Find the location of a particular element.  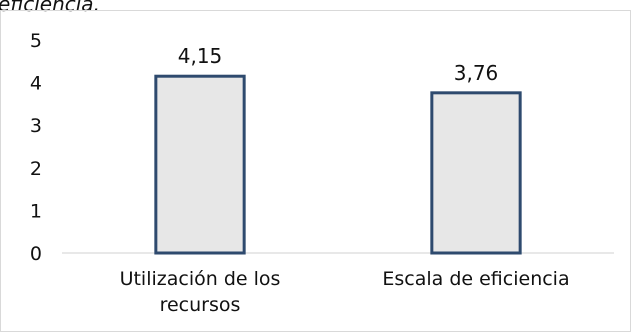

y-tick-label: 3 is located at coordinates (36, 126).